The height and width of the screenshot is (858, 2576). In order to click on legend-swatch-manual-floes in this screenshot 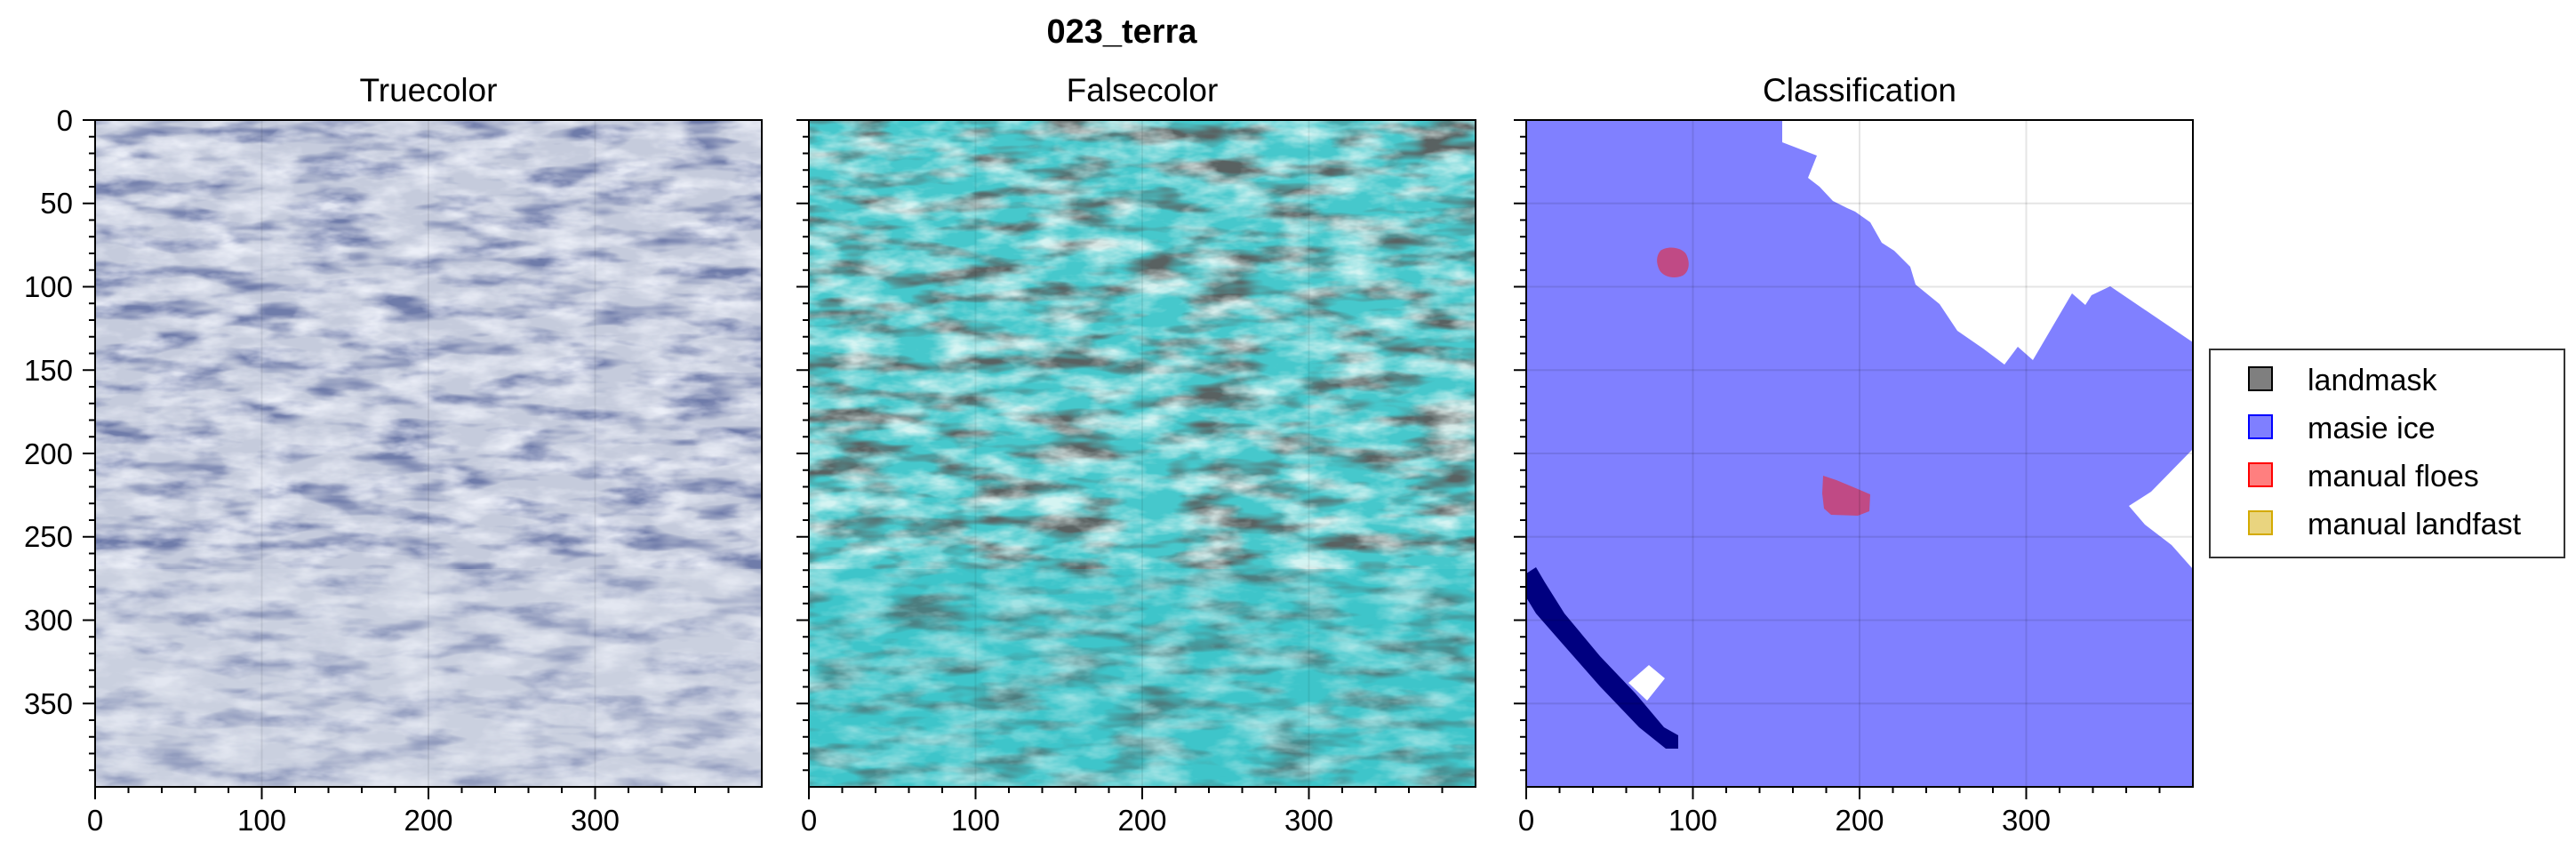, I will do `click(2260, 474)`.